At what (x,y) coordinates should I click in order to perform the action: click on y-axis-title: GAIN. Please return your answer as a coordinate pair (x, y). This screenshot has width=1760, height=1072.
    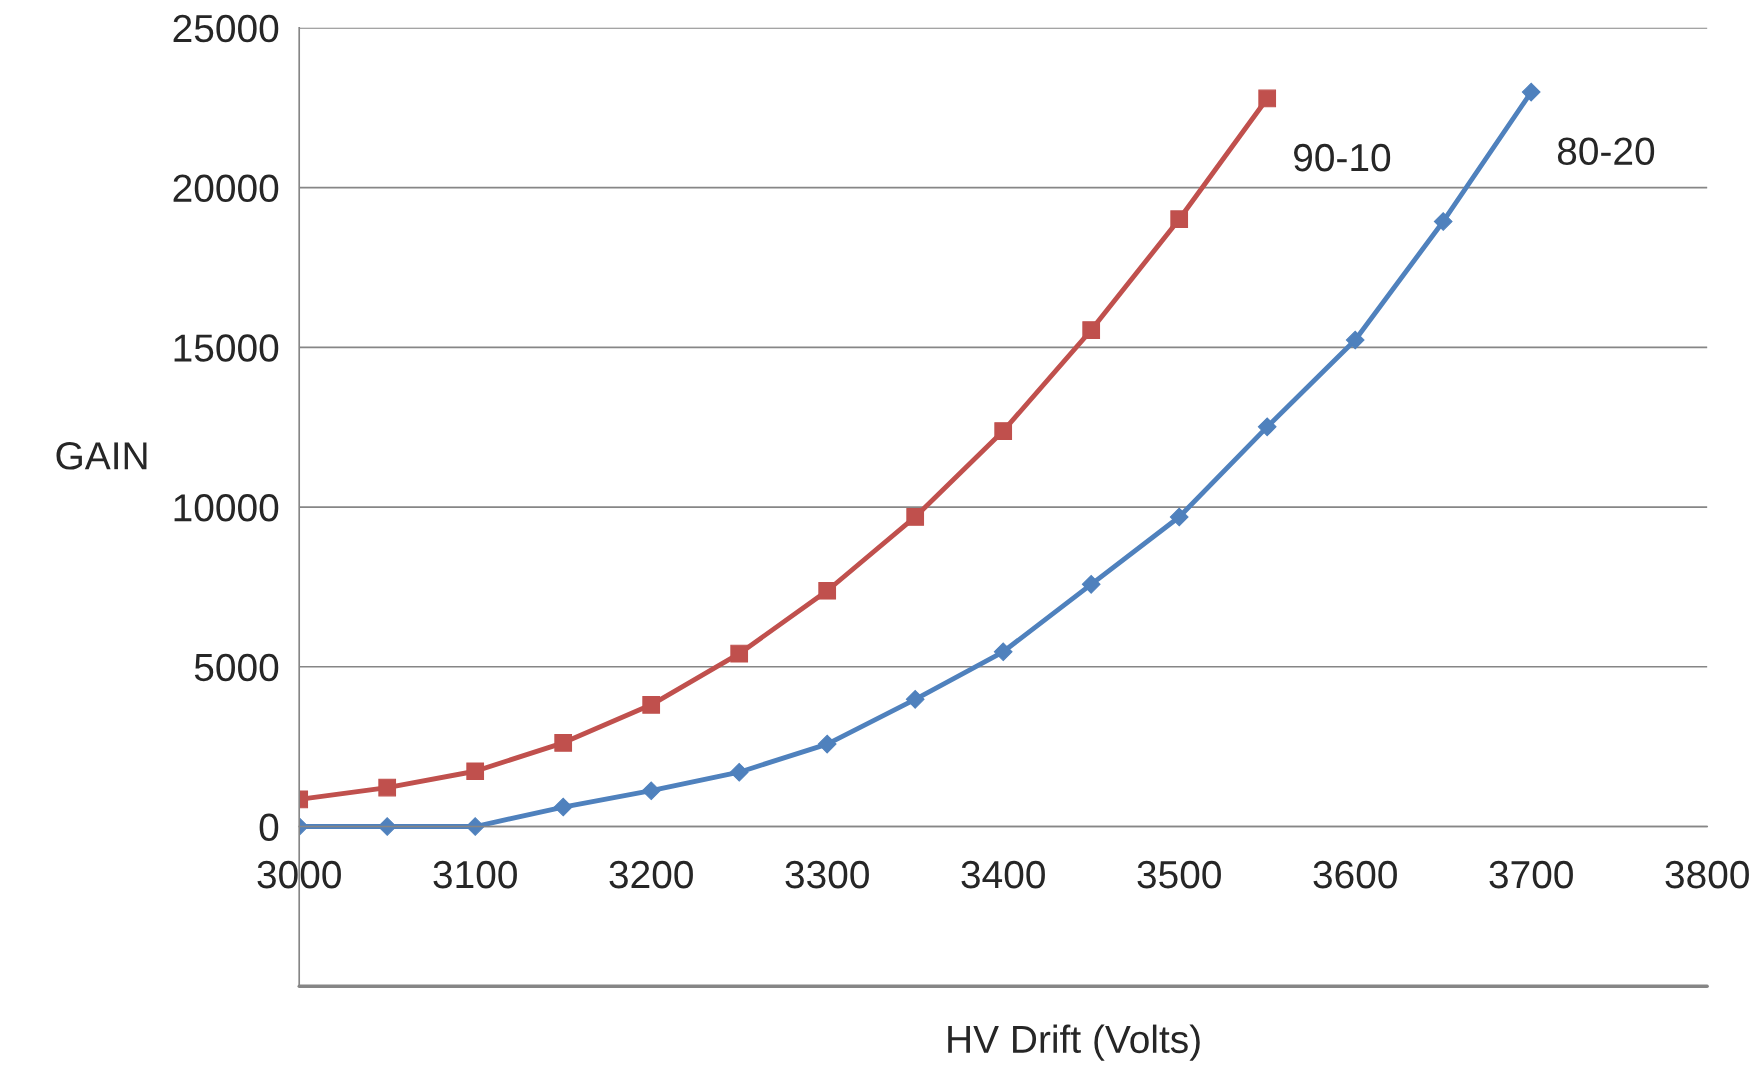
    Looking at the image, I should click on (101, 456).